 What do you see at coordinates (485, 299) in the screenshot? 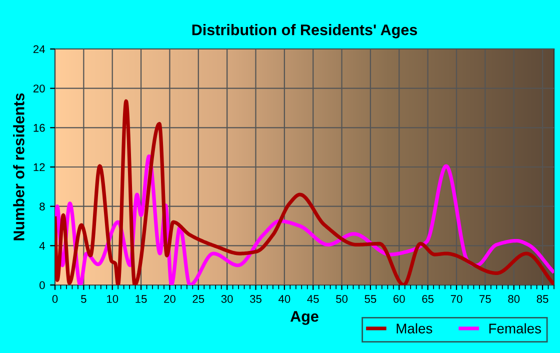
I see `x-tick-label: 75` at bounding box center [485, 299].